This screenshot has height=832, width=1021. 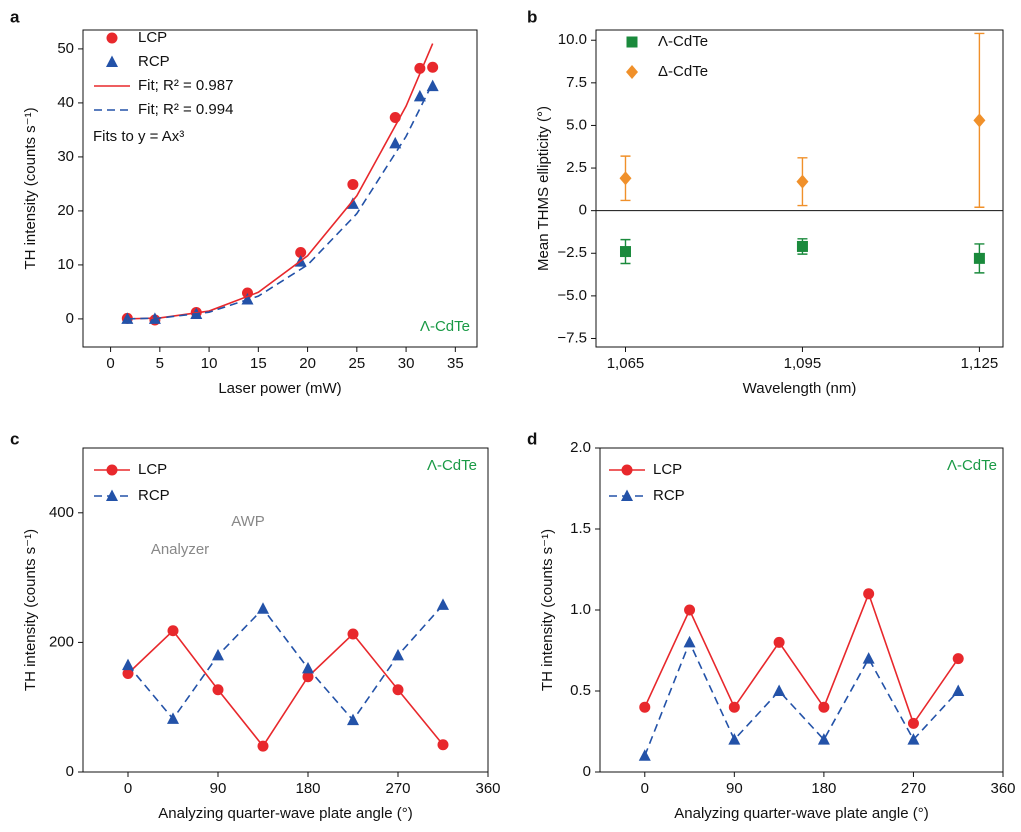 I want to click on plot-frame, so click(x=280, y=188).